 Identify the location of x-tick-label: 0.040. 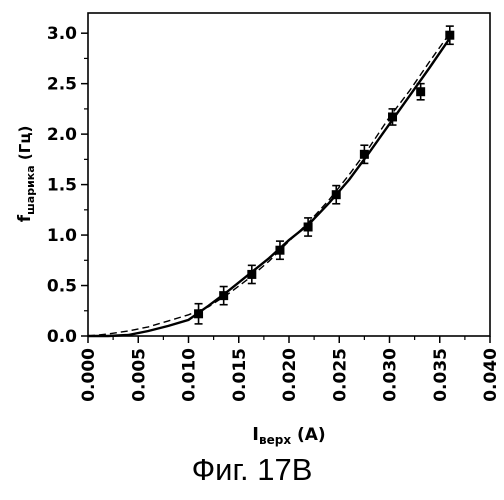
(491, 375).